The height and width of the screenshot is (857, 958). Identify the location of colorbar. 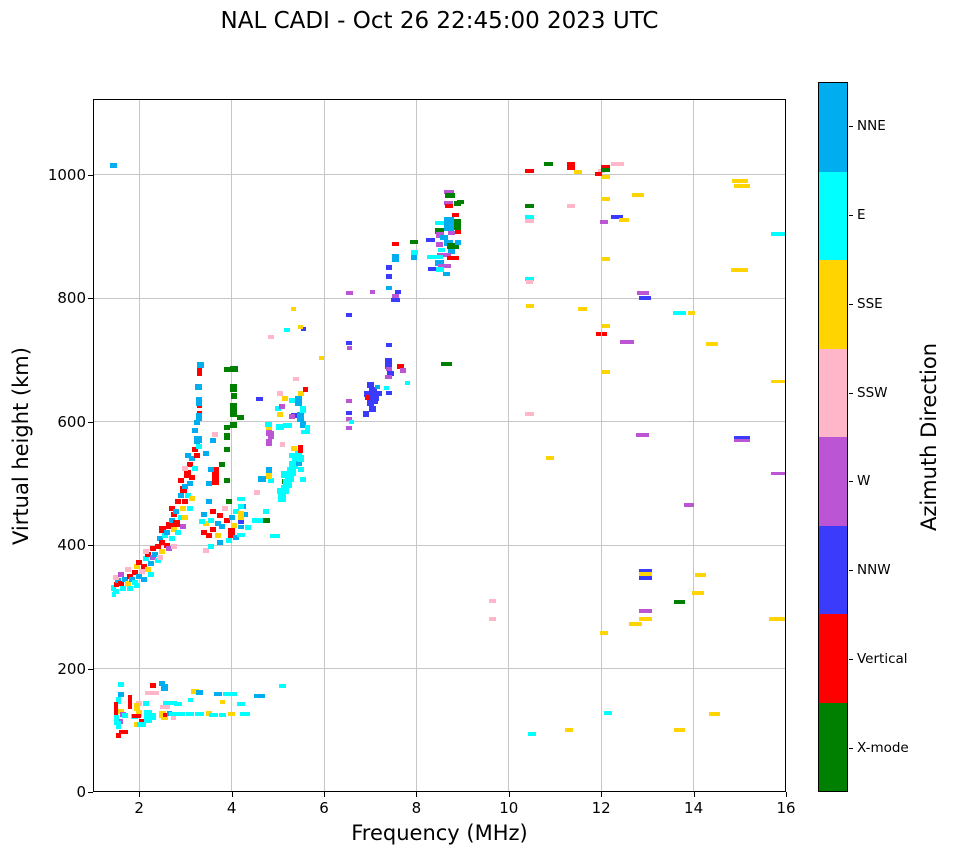
(833, 437).